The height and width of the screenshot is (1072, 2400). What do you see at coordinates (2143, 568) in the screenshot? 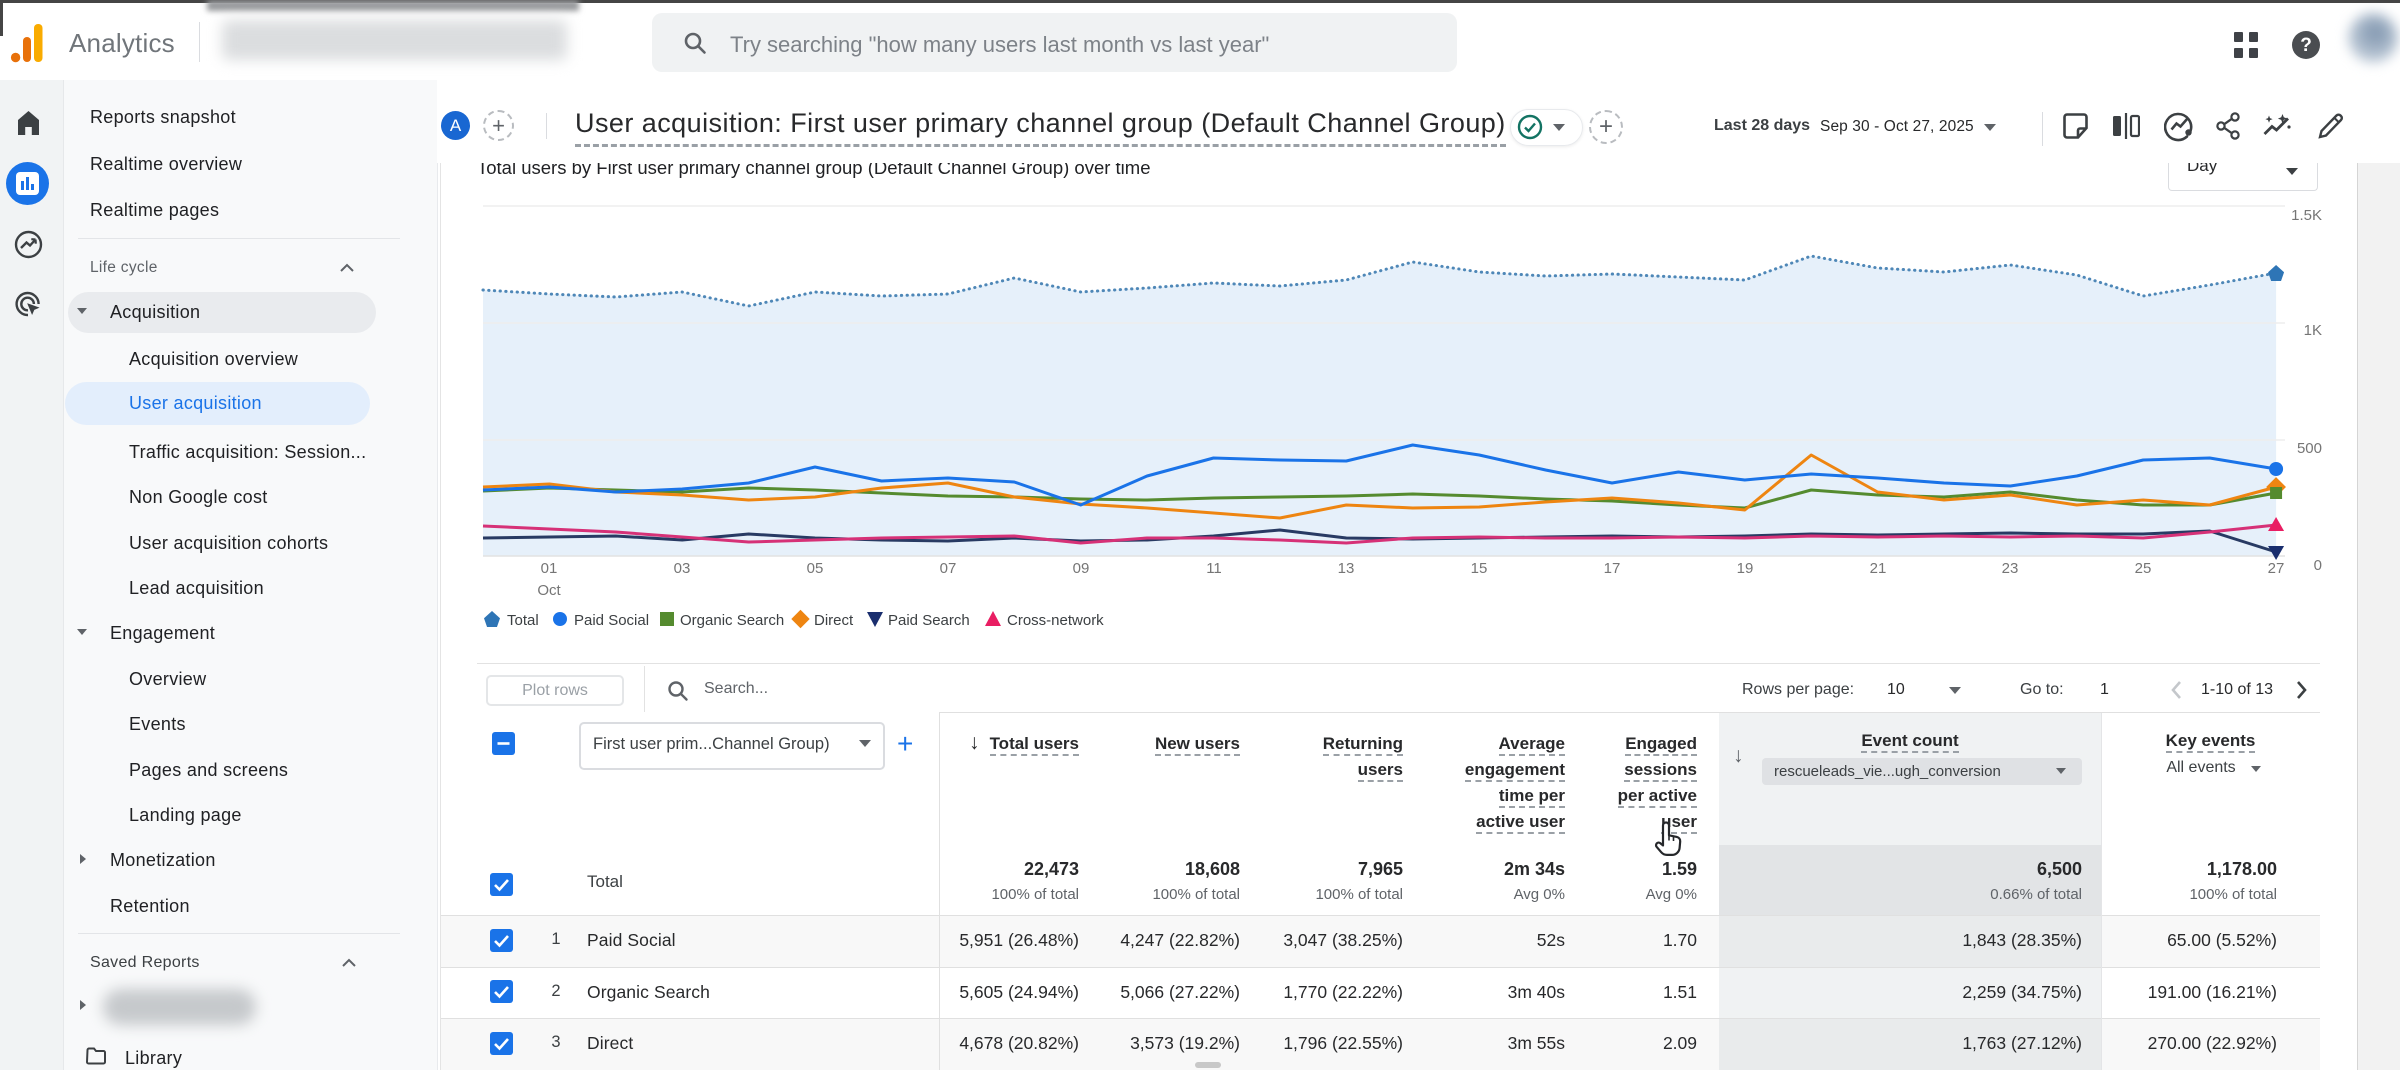
I see `svg-text: 25` at bounding box center [2143, 568].